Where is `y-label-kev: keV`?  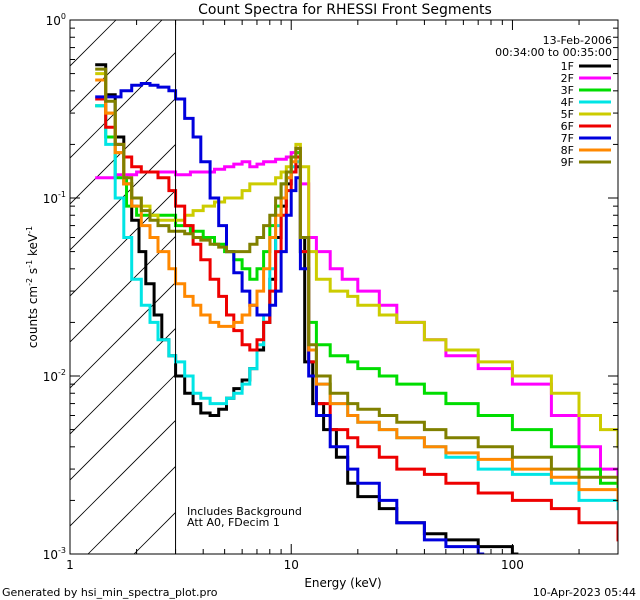
y-label-kev: keV is located at coordinates (33, 246).